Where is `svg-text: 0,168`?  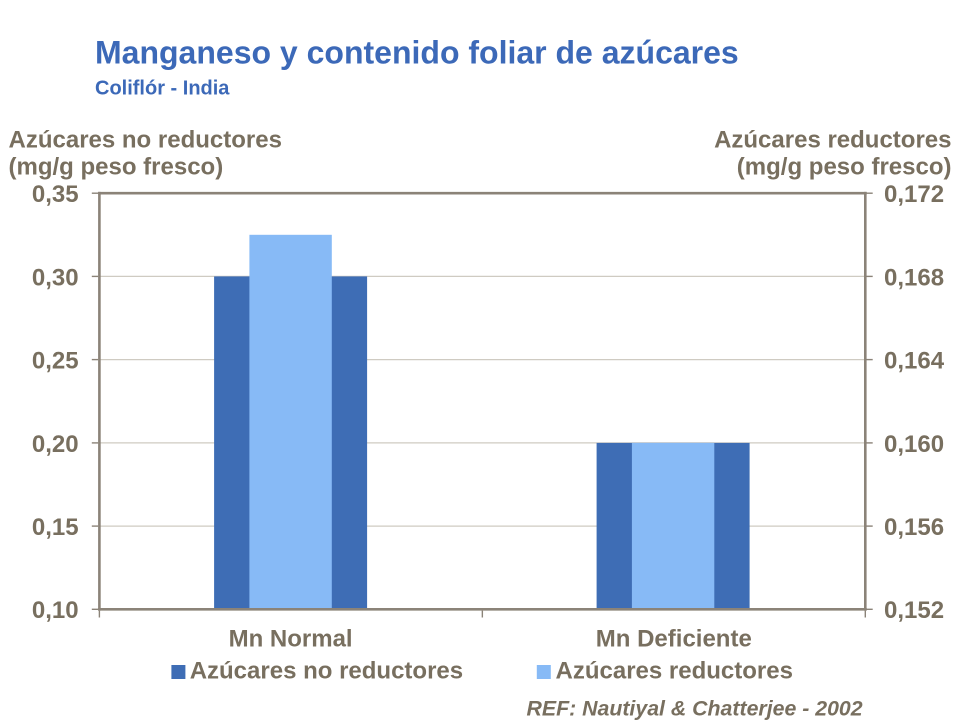
svg-text: 0,168 is located at coordinates (914, 277).